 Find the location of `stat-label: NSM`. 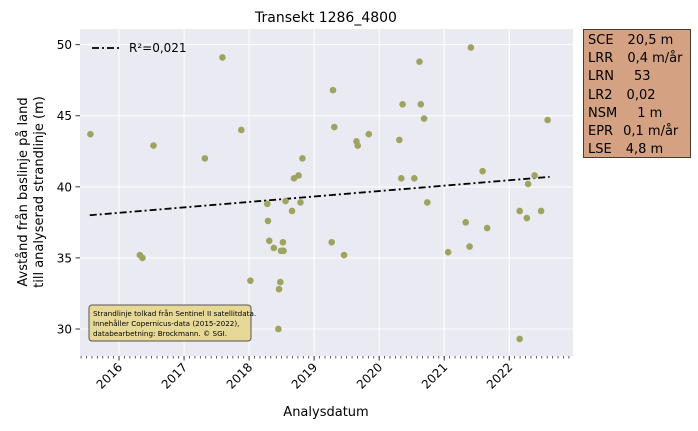

stat-label: NSM is located at coordinates (603, 113).